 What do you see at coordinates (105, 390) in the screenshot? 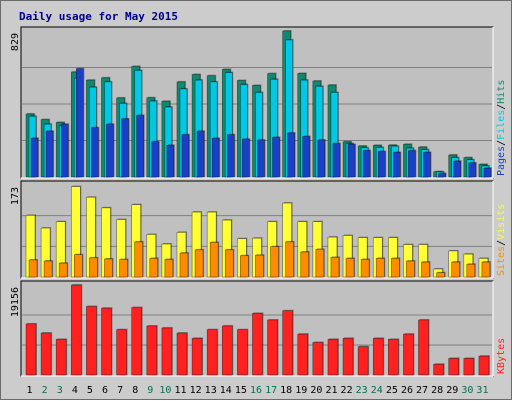
I see `day-label: 6` at bounding box center [105, 390].